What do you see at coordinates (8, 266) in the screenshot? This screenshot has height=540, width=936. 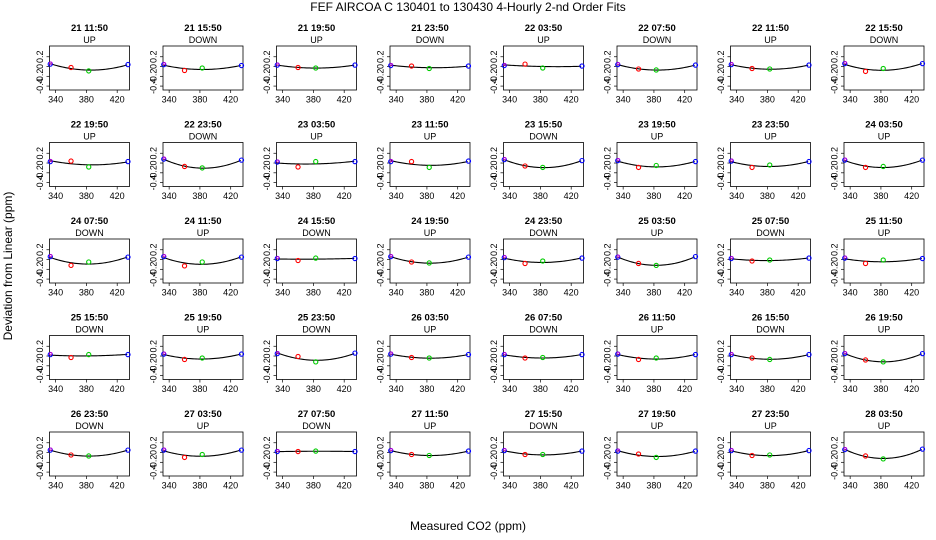 I see `y-axis-label: Deviation from Linear (ppm)` at bounding box center [8, 266].